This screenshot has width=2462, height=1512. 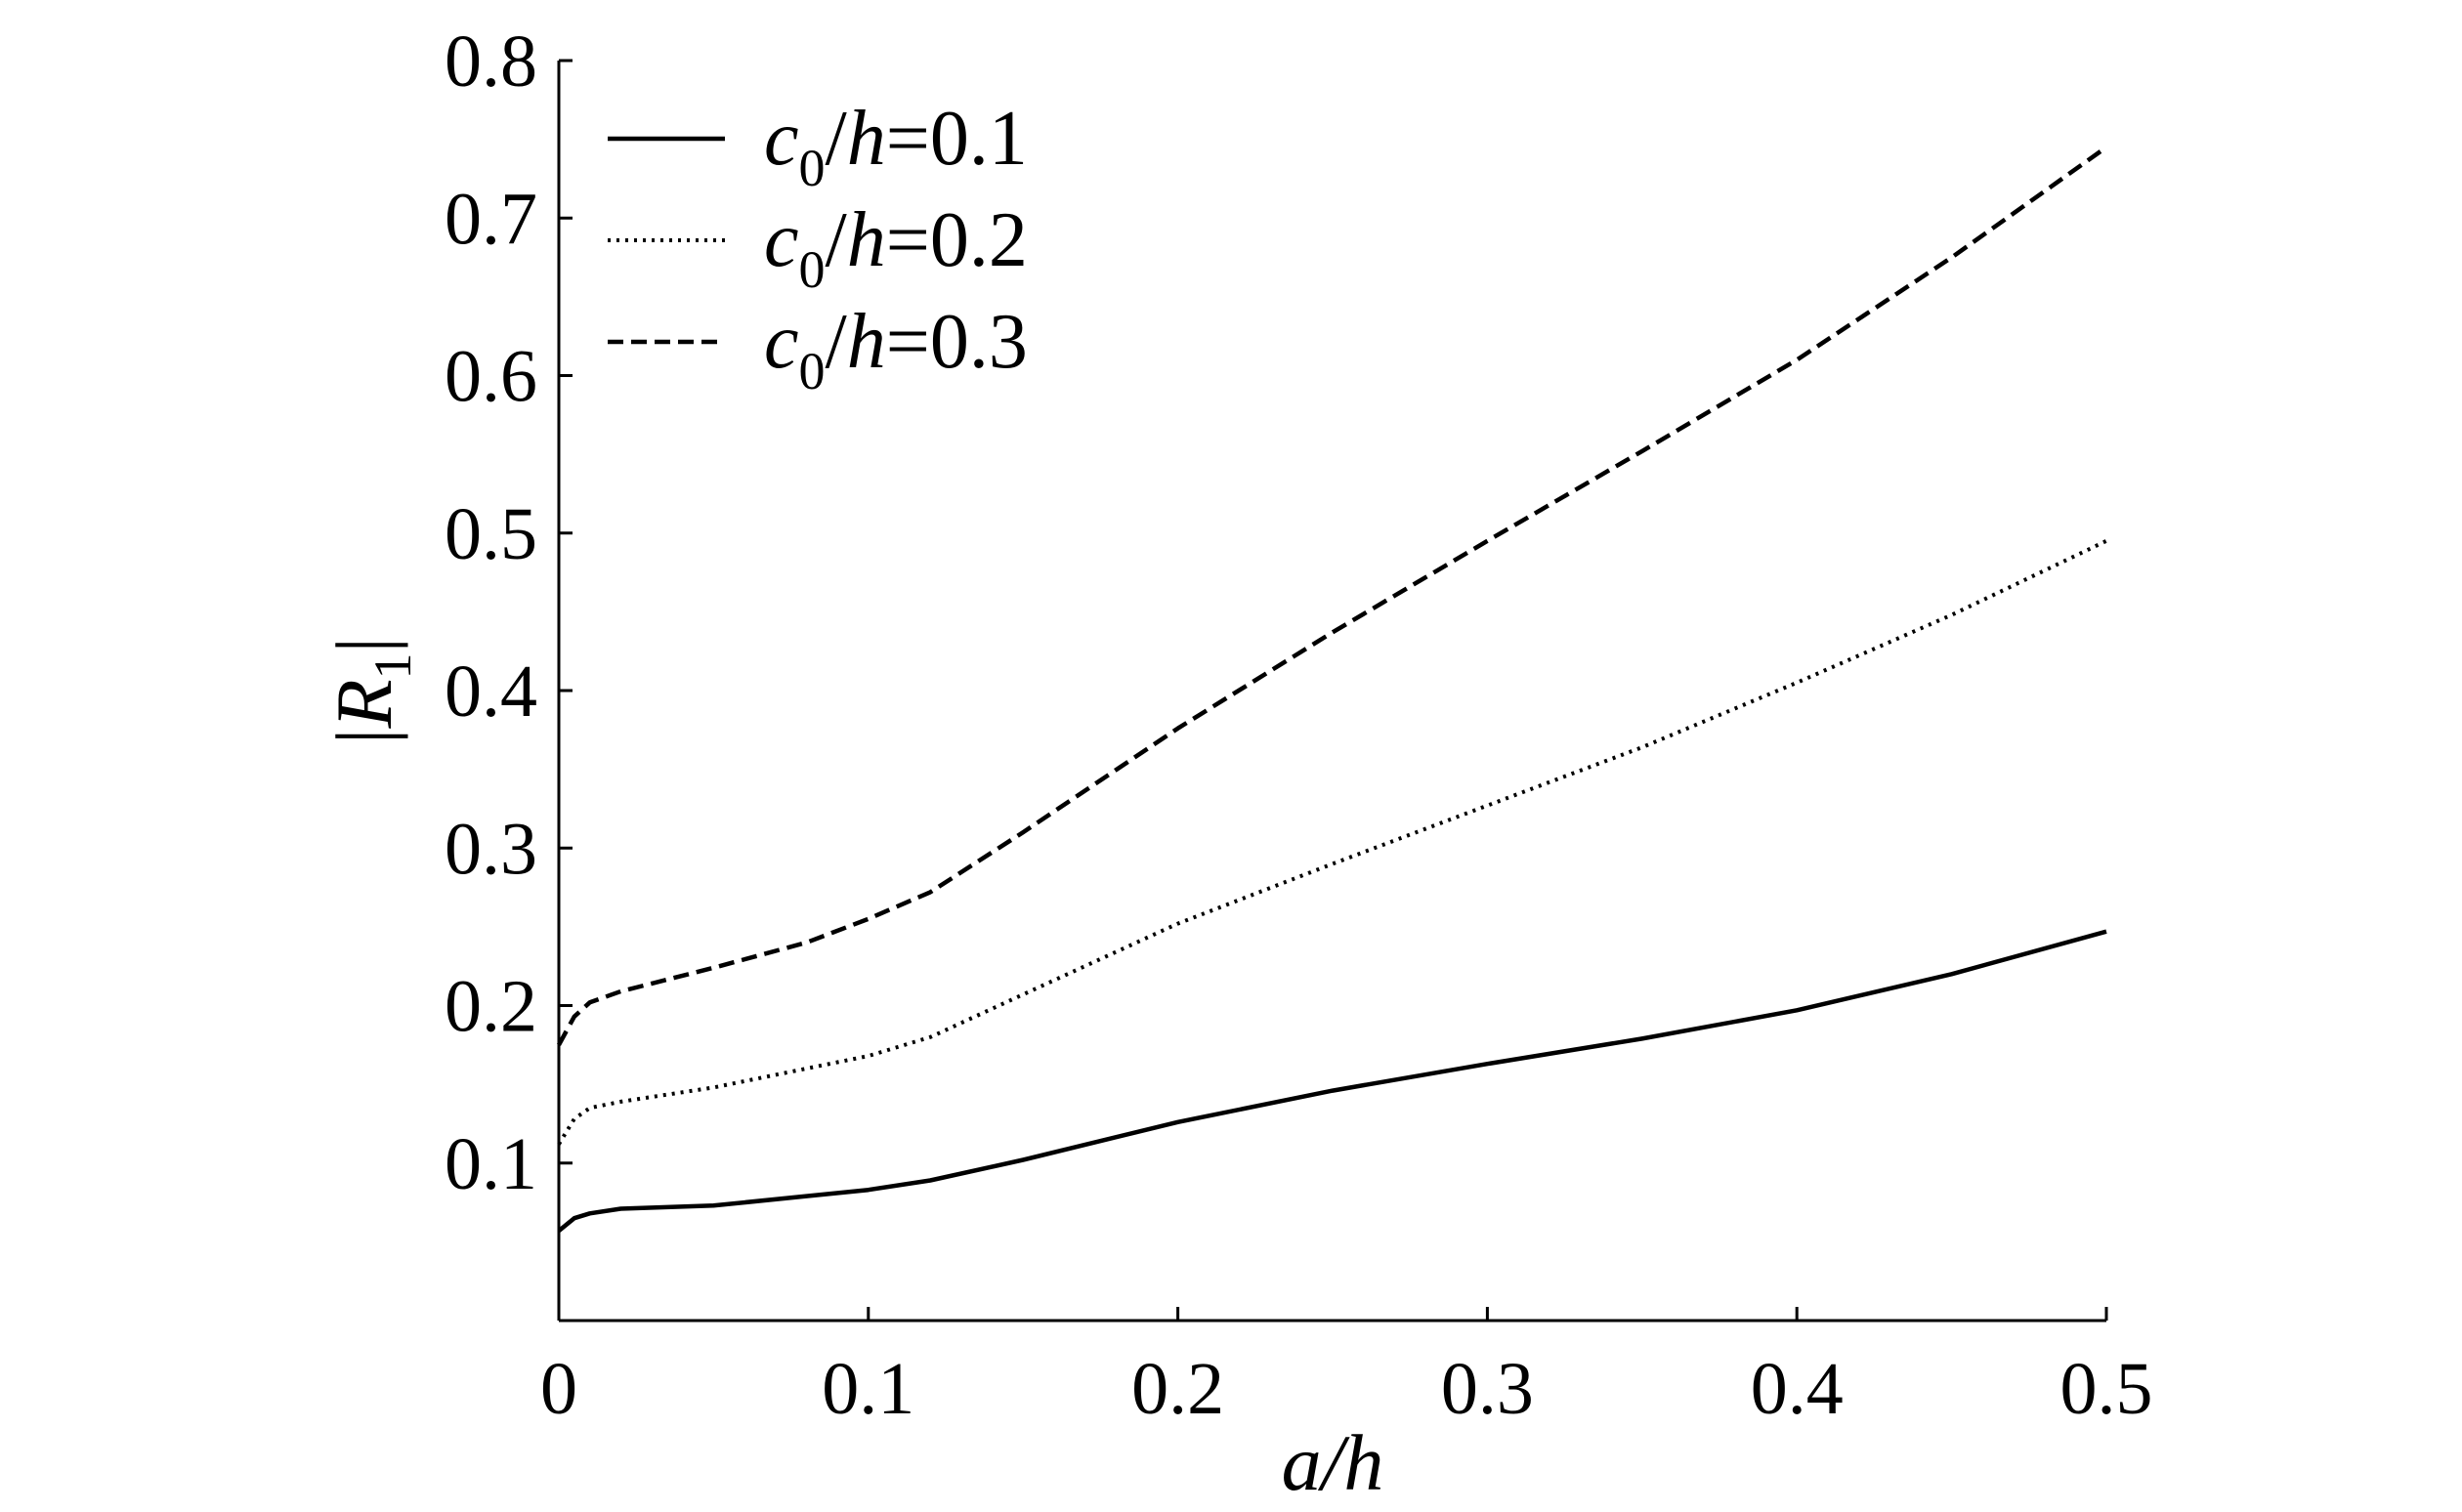 I want to click on x-tick-label: 0.1, so click(x=868, y=1389).